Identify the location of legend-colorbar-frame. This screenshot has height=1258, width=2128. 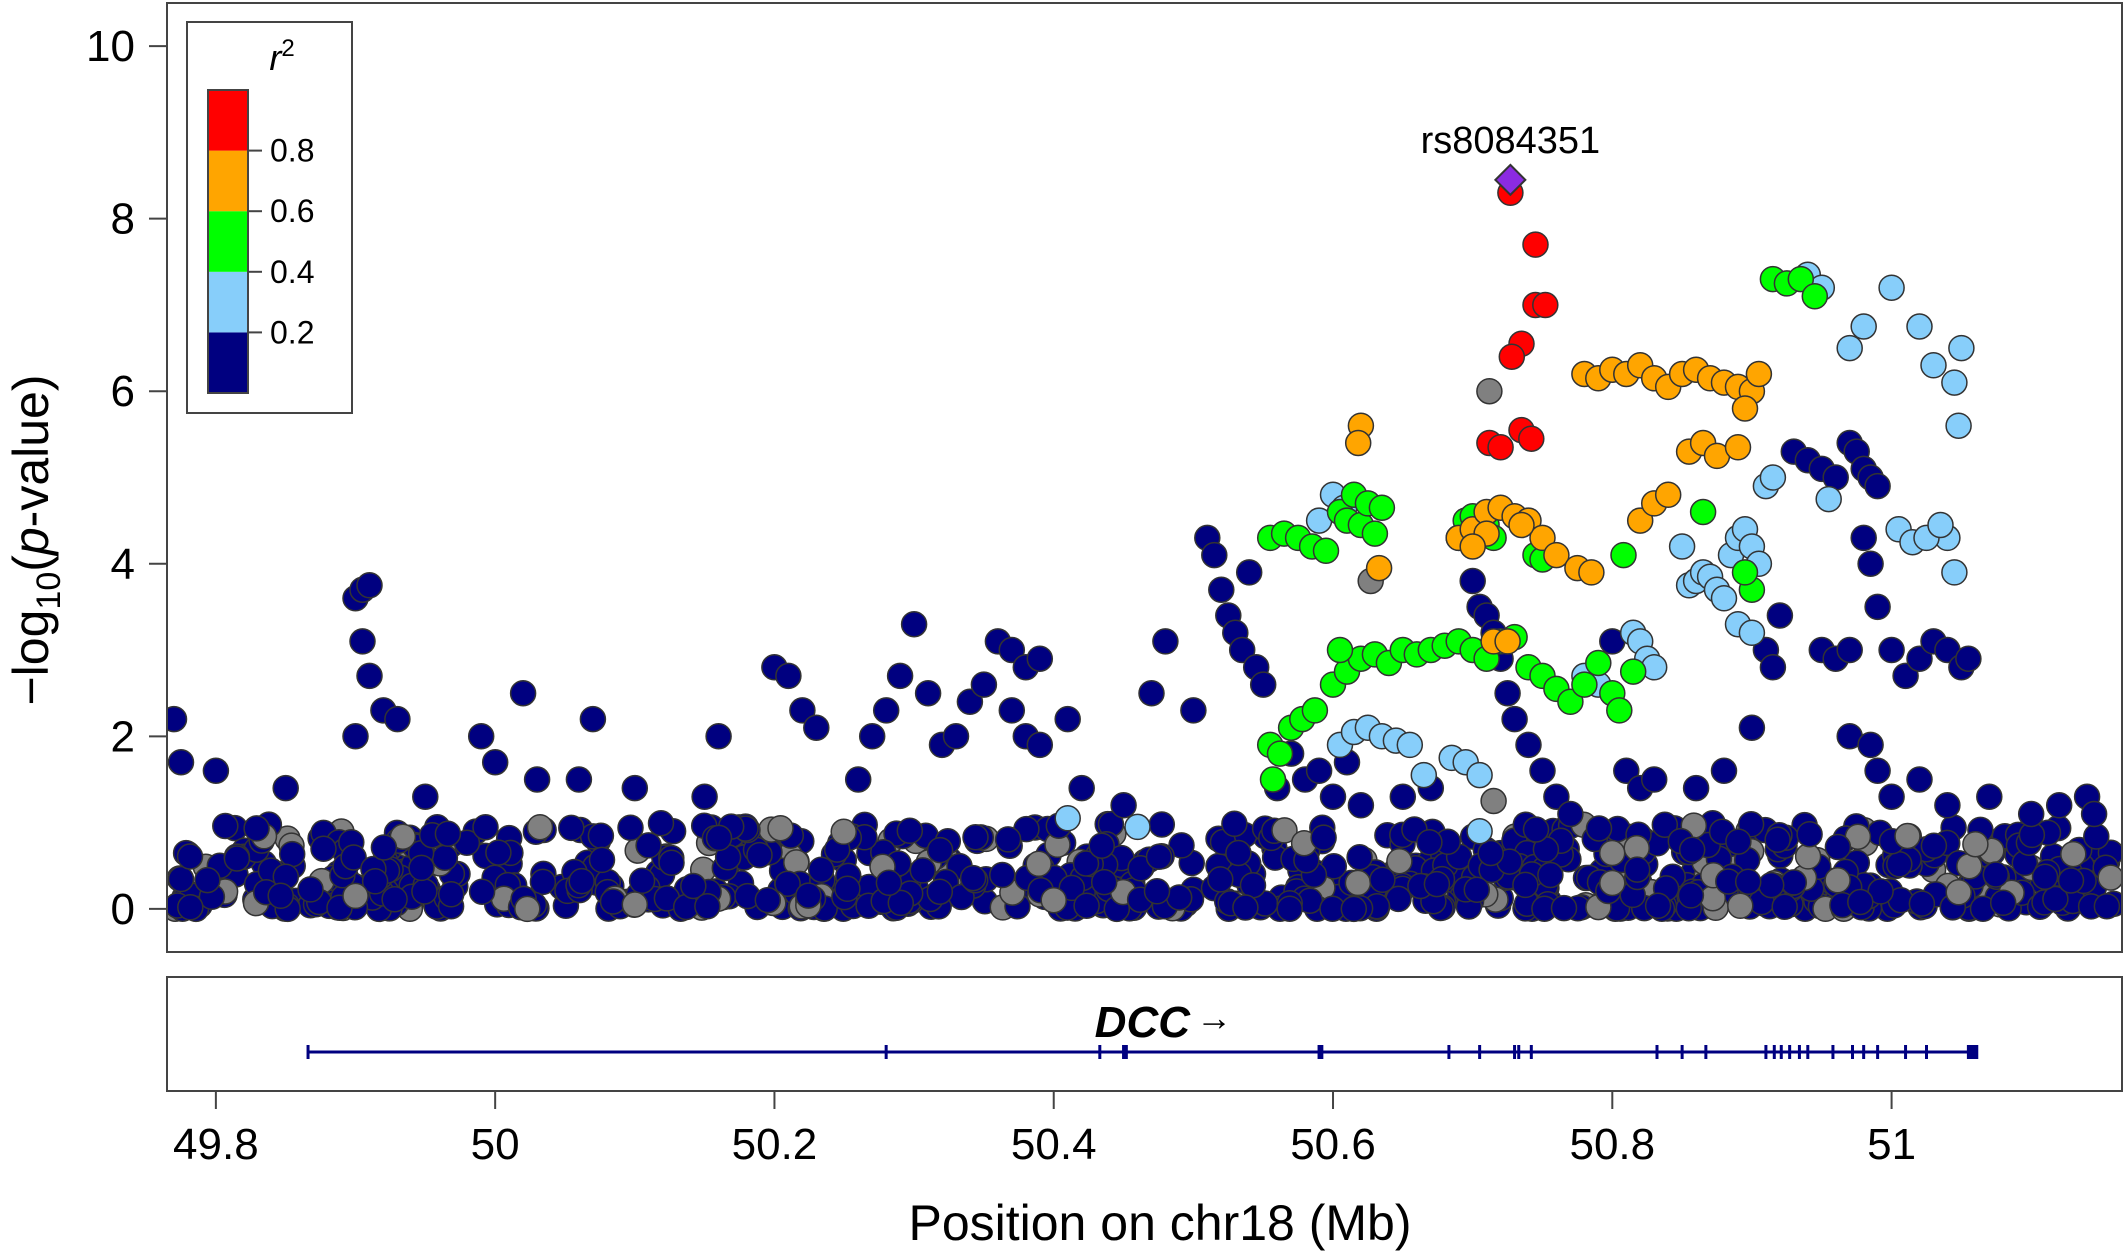
(228, 241).